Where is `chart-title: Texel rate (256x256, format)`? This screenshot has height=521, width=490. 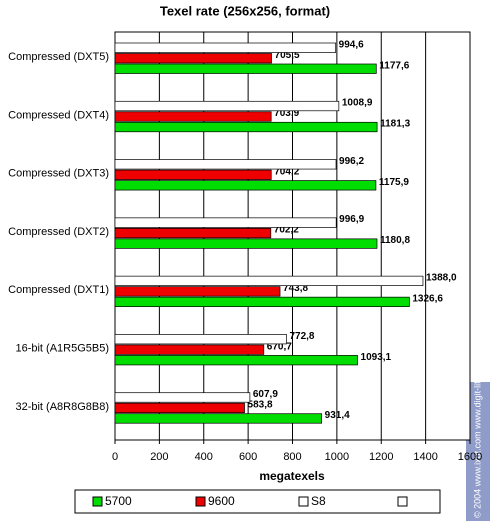 chart-title: Texel rate (256x256, format) is located at coordinates (245, 10).